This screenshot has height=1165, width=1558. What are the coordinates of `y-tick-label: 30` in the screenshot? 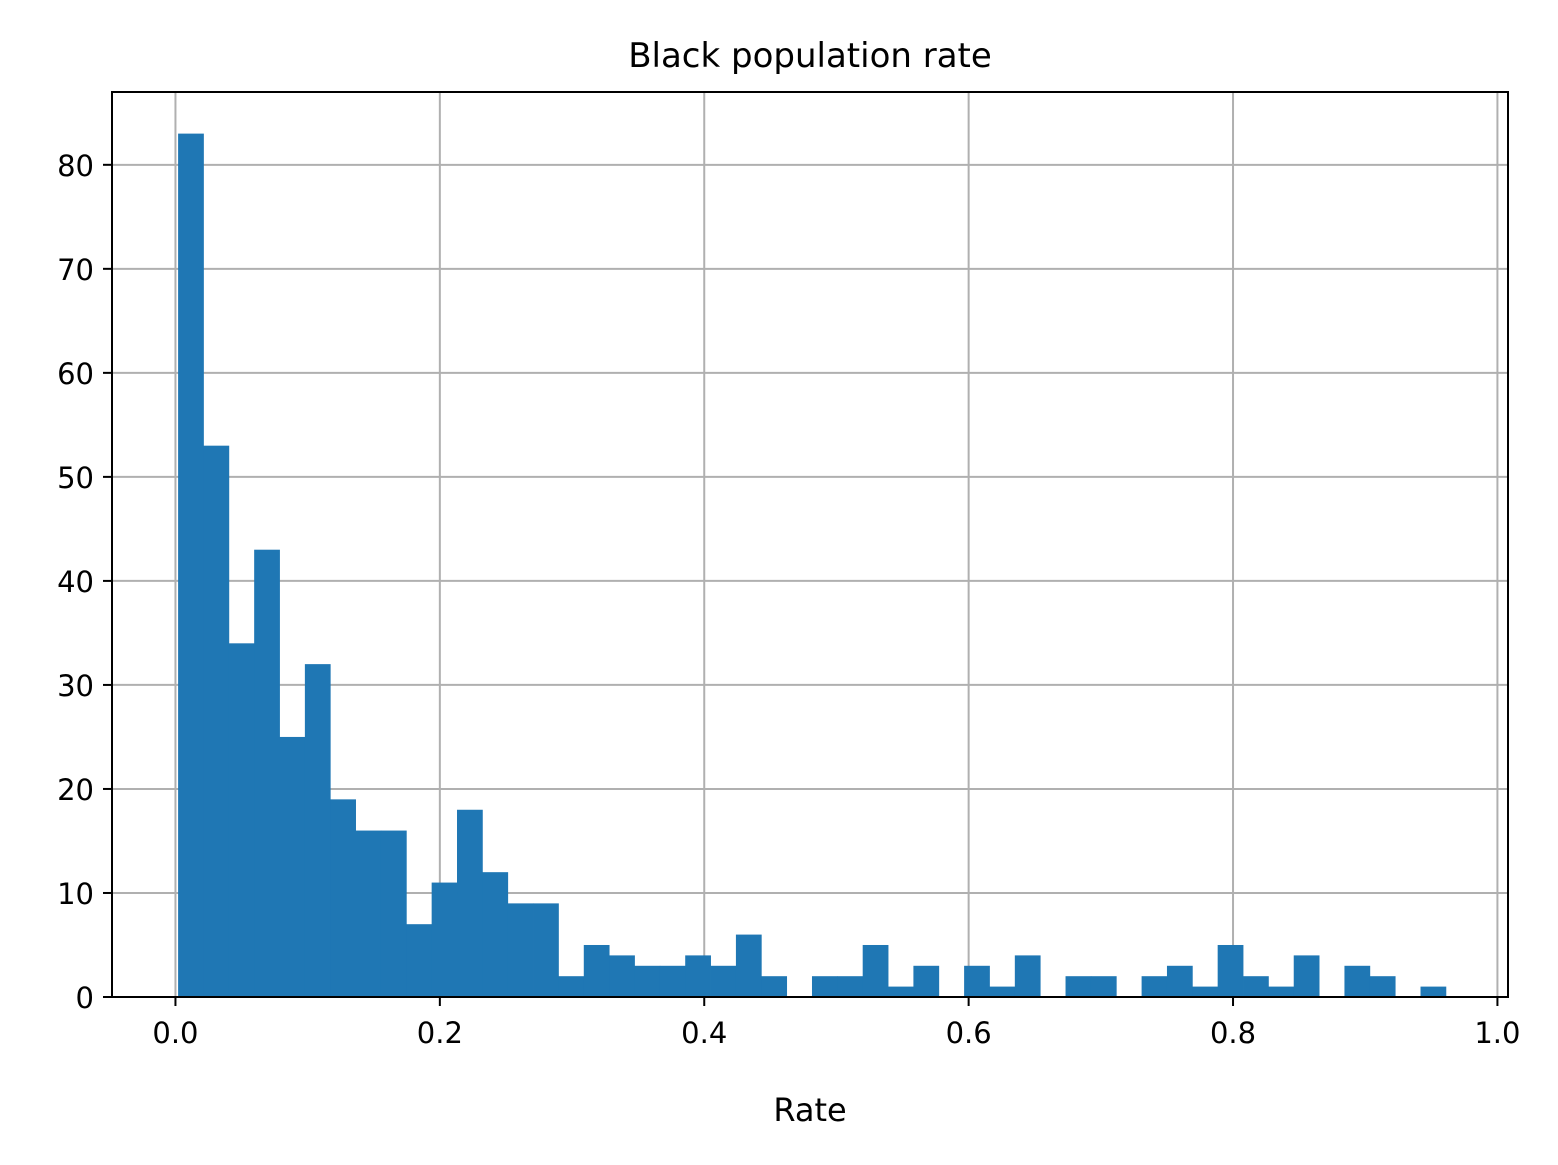 It's located at (75, 686).